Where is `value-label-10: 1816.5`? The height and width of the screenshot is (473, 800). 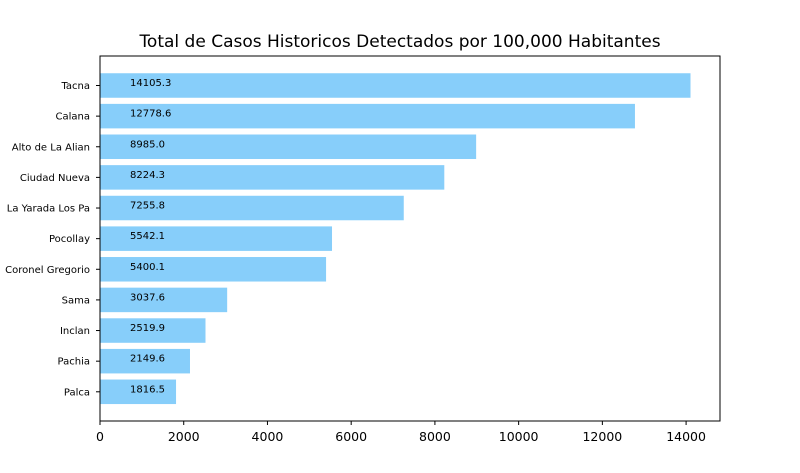 value-label-10: 1816.5 is located at coordinates (147, 389).